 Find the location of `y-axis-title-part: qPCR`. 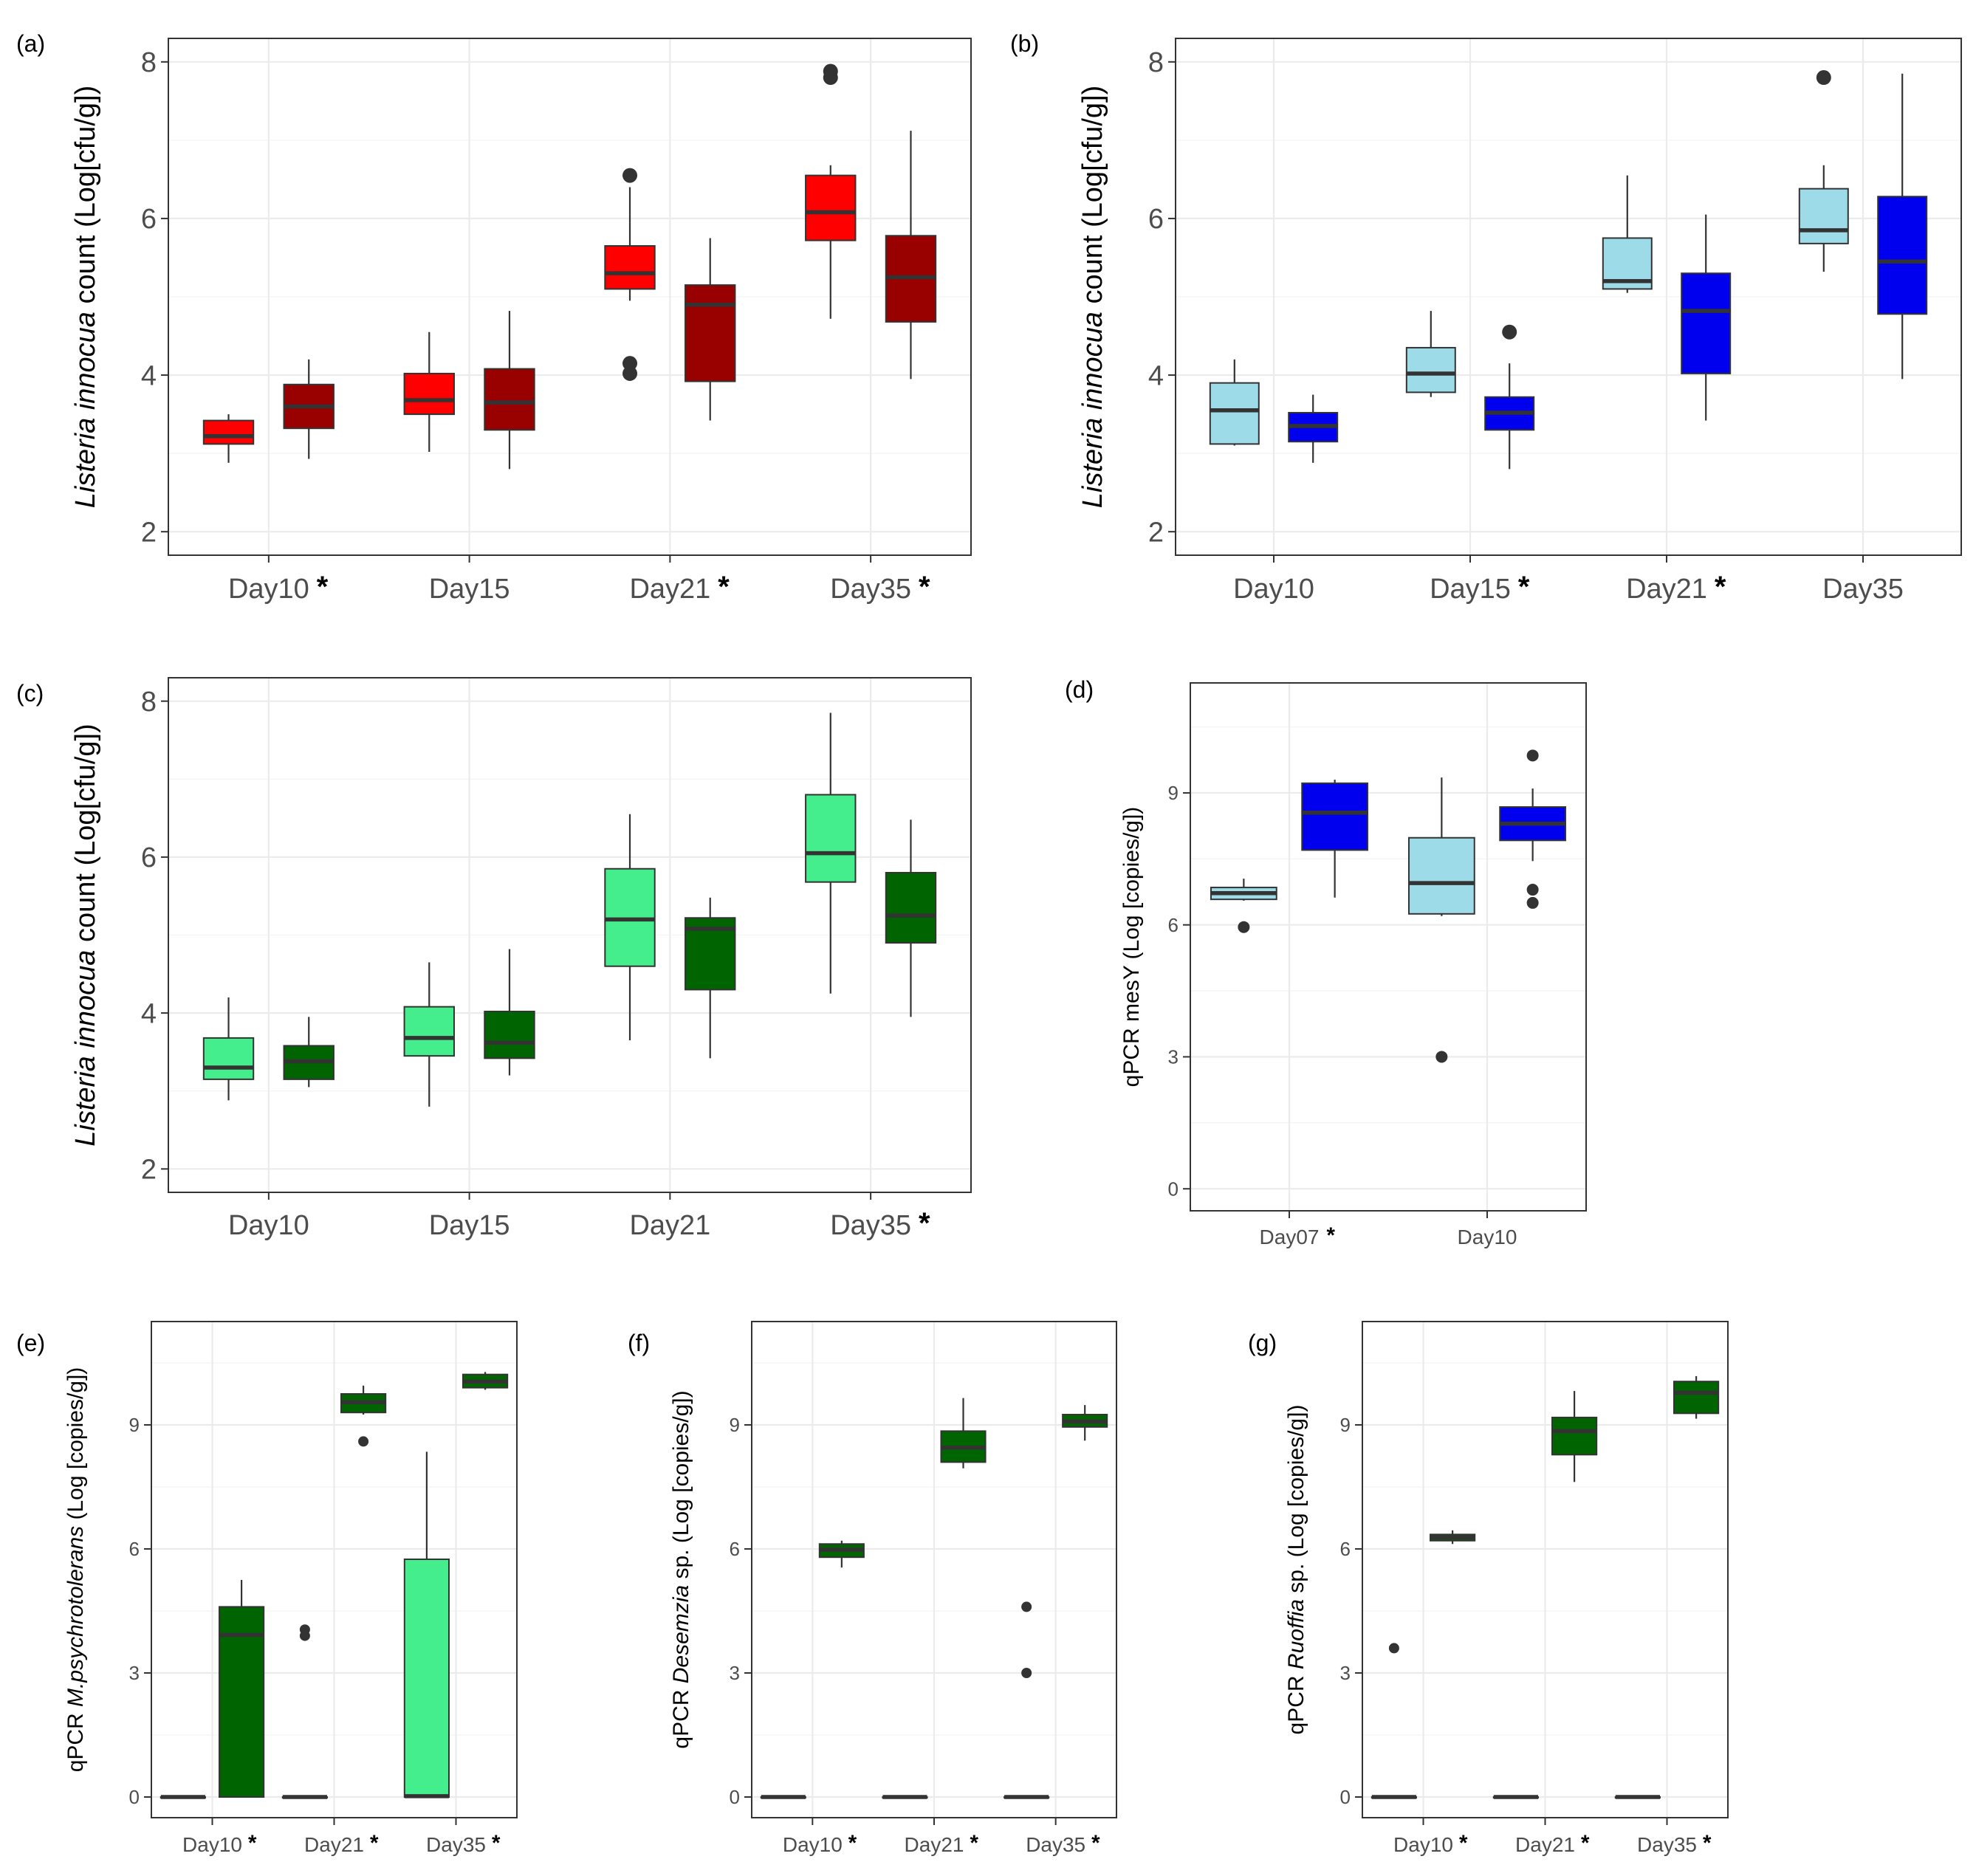

y-axis-title-part: qPCR is located at coordinates (76, 1739).